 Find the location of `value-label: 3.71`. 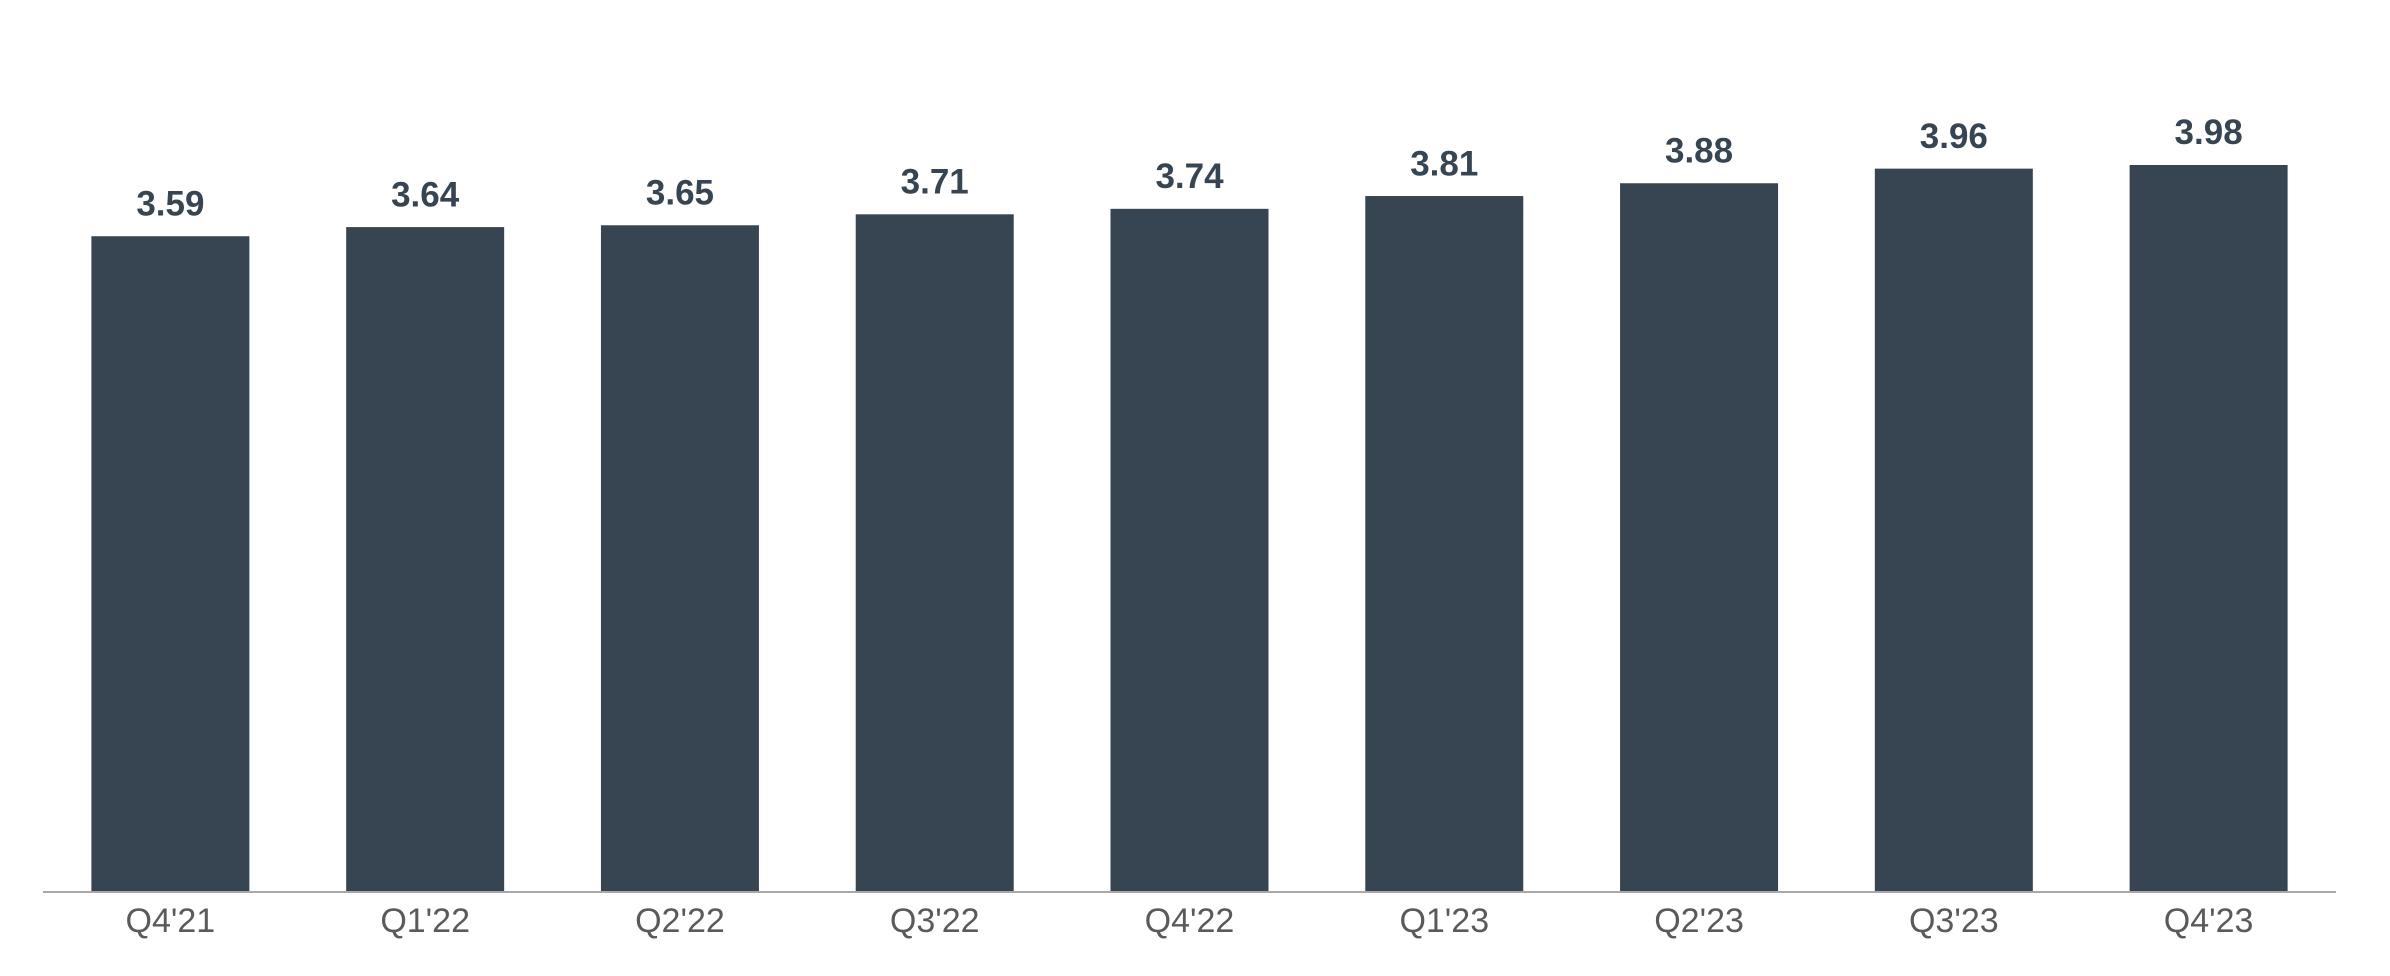

value-label: 3.71 is located at coordinates (935, 182).